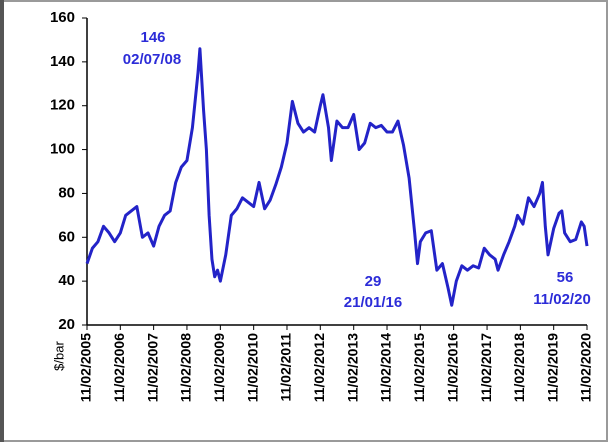 This screenshot has width=609, height=447. I want to click on annotation-date: 02/07/08, so click(152, 59).